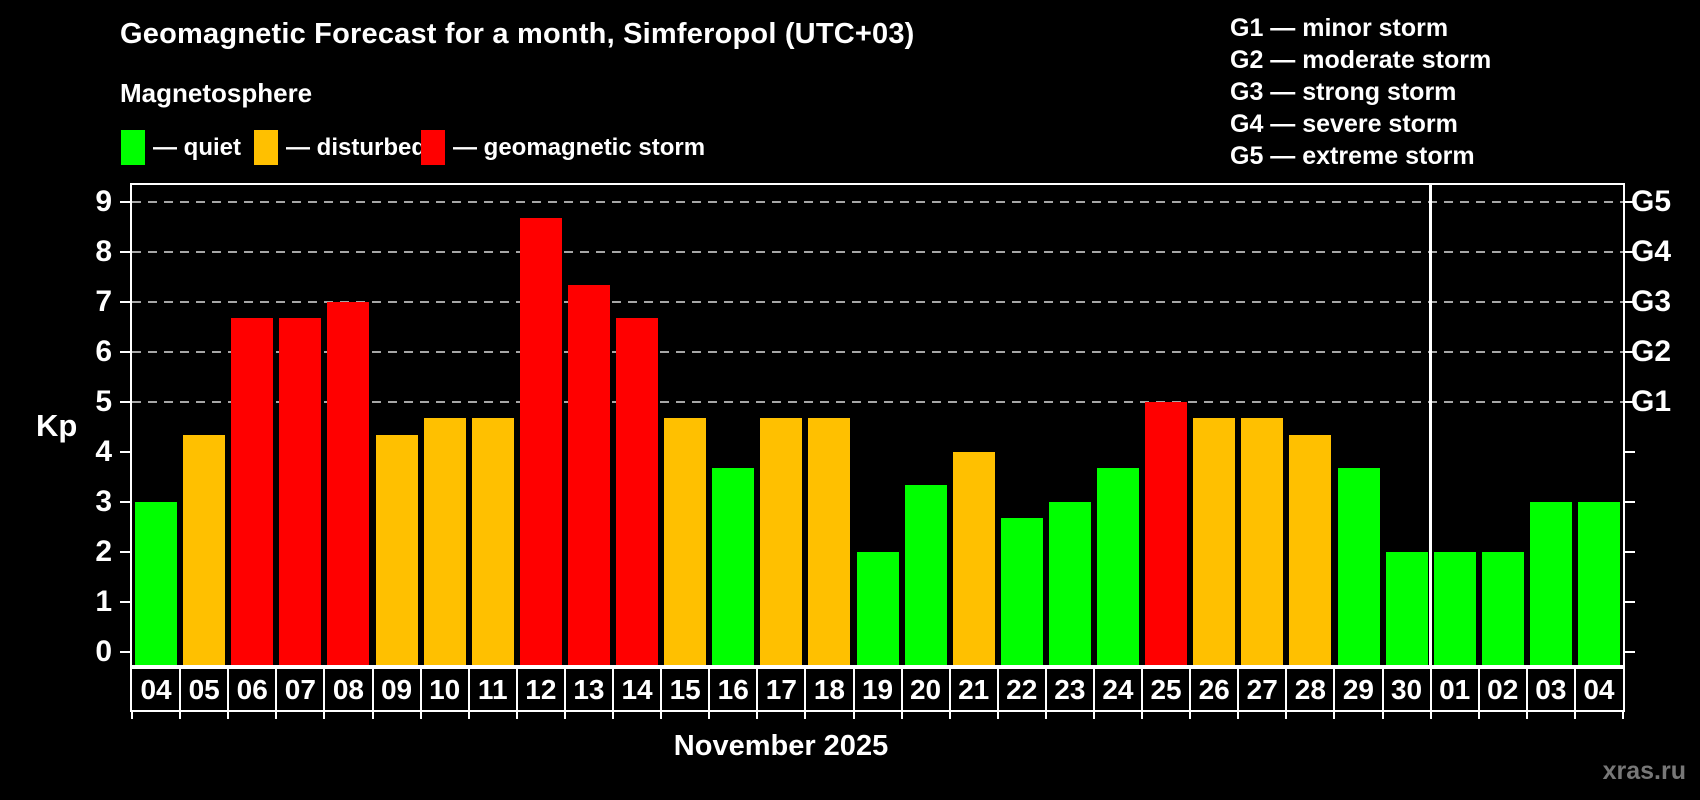  I want to click on g-axis-label-G2: G2, so click(1651, 351).